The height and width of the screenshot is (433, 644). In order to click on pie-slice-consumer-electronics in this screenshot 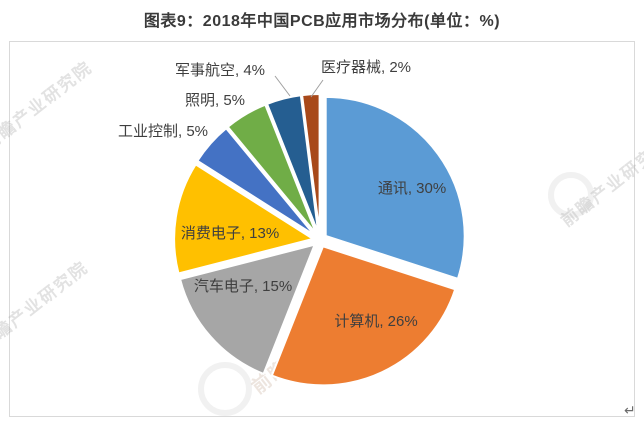, I will do `click(244, 219)`.